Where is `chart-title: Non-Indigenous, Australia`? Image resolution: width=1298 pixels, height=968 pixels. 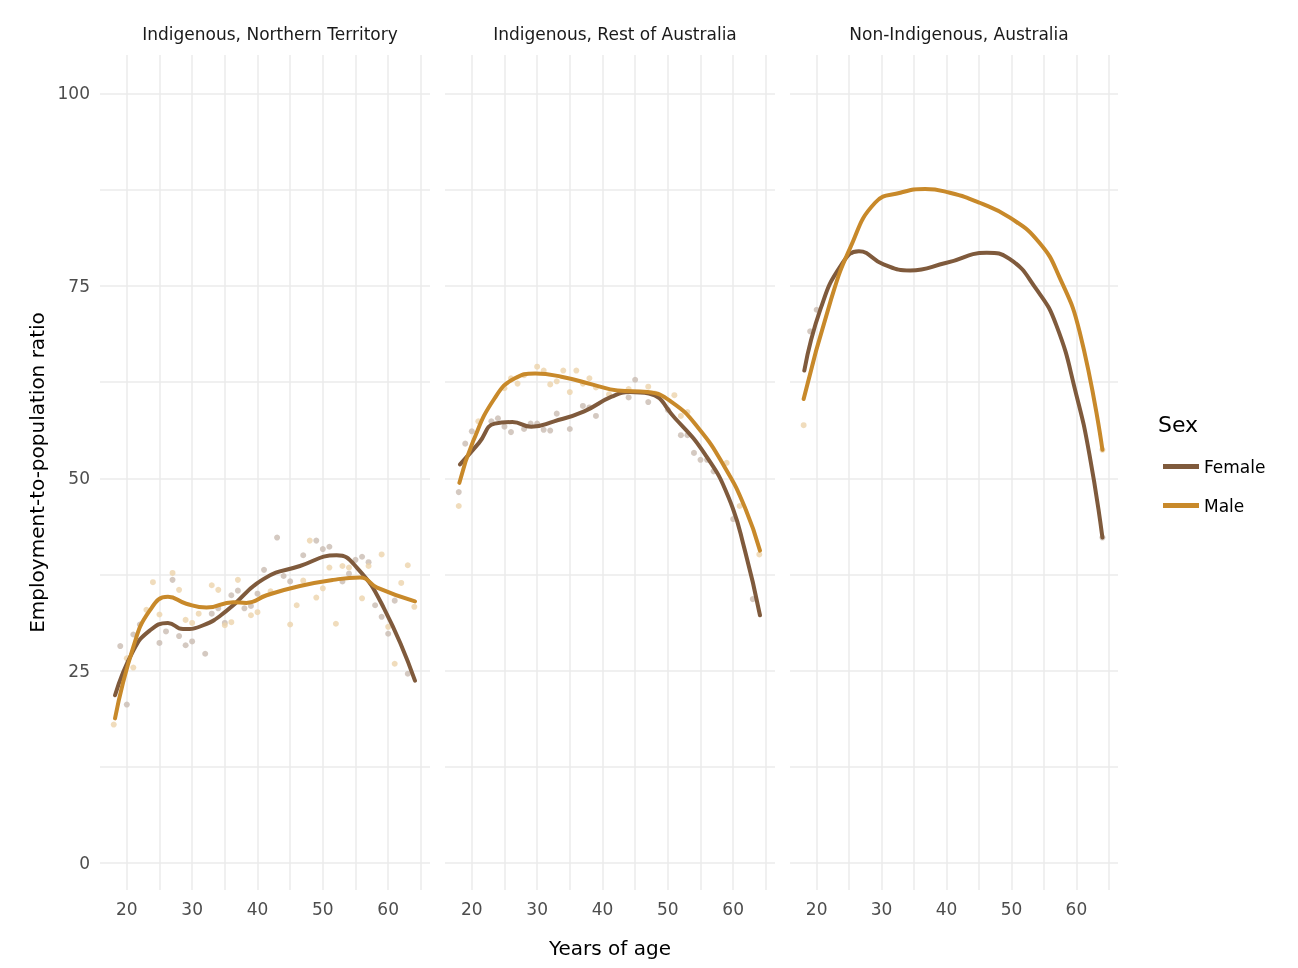
chart-title: Non-Indigenous, Australia is located at coordinates (959, 33).